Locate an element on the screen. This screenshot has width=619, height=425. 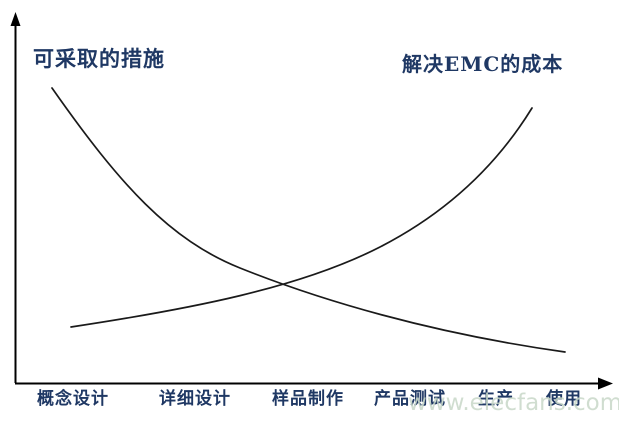
x-tick-label-prototype: 样品制作 is located at coordinates (308, 399).